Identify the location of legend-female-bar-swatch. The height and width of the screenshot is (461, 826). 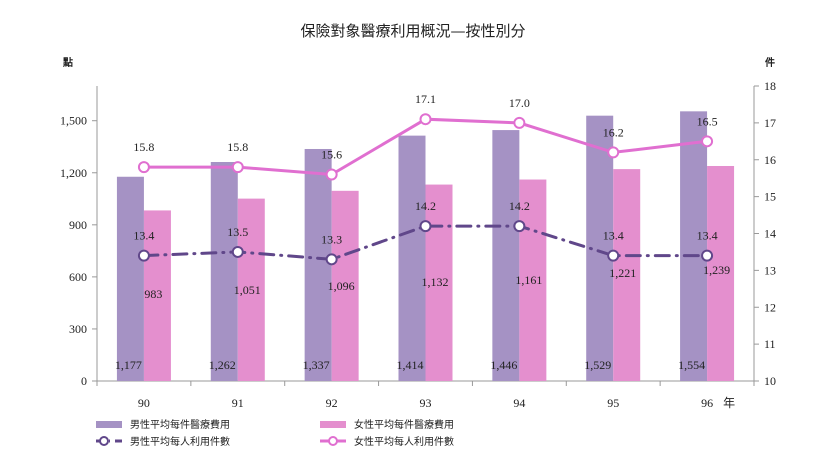
(333, 424).